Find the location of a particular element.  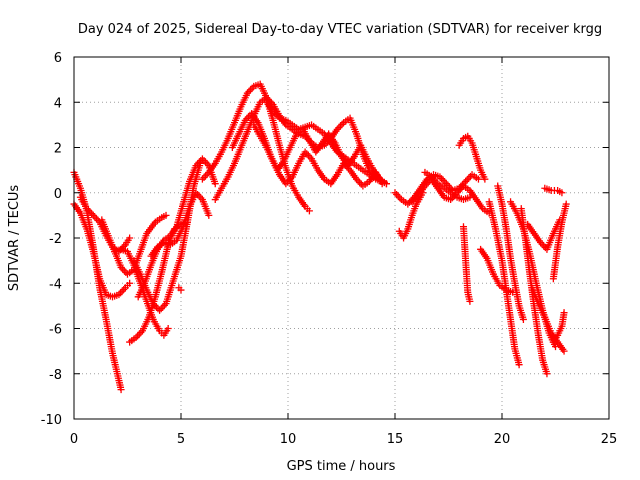

y-tick-label: -8 is located at coordinates (55, 375).